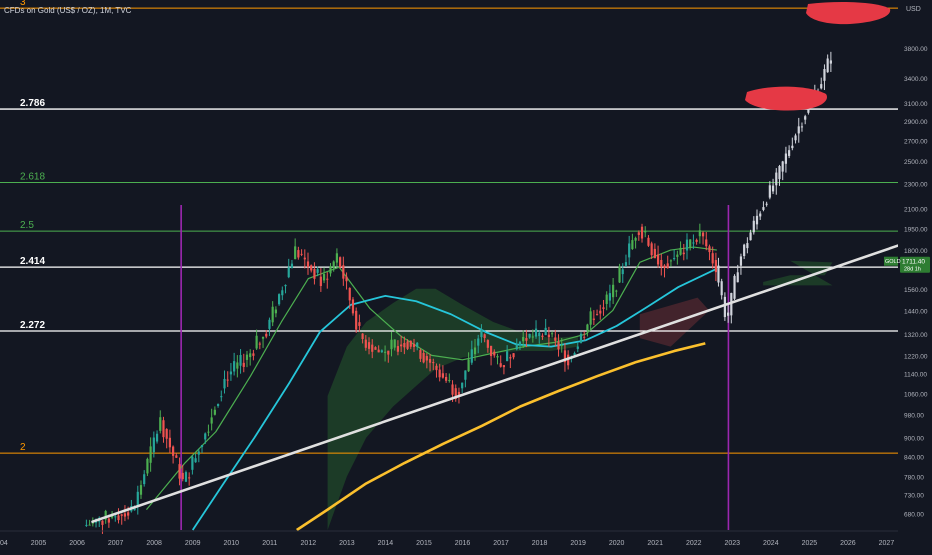 The image size is (932, 555). What do you see at coordinates (887, 543) in the screenshot?
I see `x-tick-label-23: 2027` at bounding box center [887, 543].